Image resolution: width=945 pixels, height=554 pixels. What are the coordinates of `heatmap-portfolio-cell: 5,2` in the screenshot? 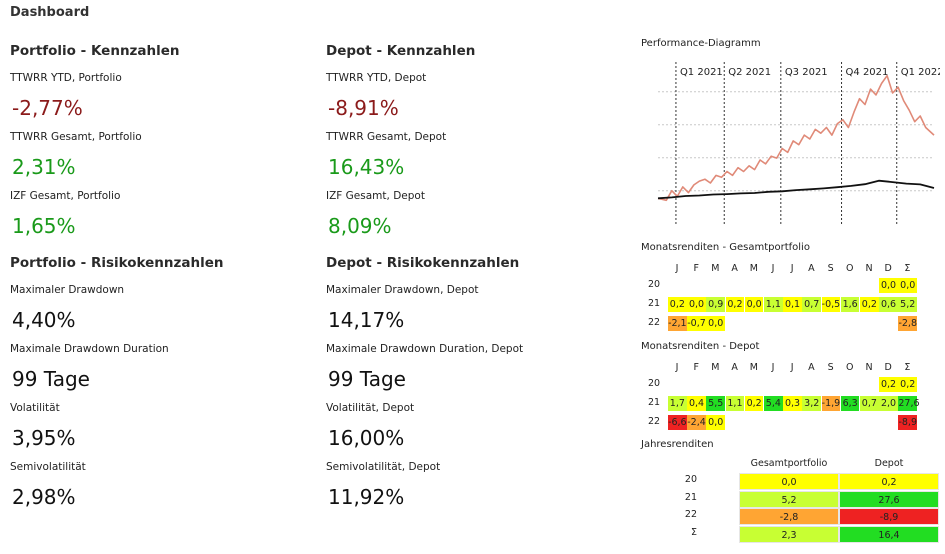 It's located at (908, 304).